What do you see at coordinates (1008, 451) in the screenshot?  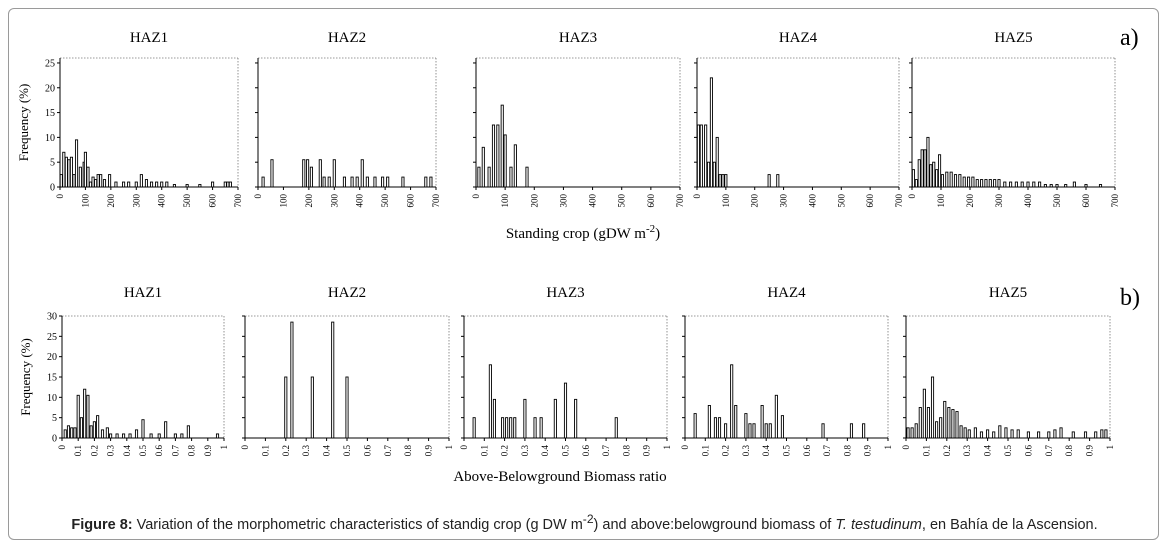 I see `panel-b-haz5-xtick-label: 0.5` at bounding box center [1008, 451].